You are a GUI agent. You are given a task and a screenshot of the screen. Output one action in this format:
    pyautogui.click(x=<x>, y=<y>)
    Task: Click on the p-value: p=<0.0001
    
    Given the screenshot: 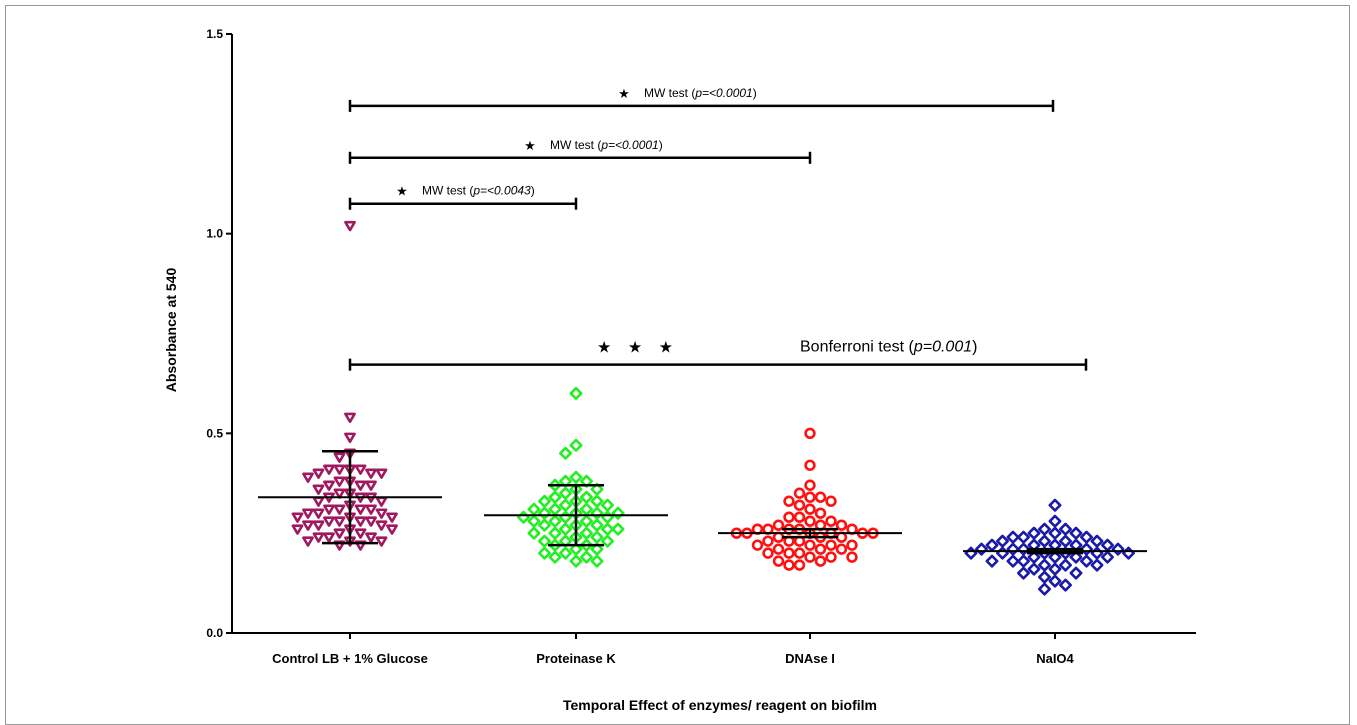 What is the action you would take?
    pyautogui.click(x=723, y=93)
    